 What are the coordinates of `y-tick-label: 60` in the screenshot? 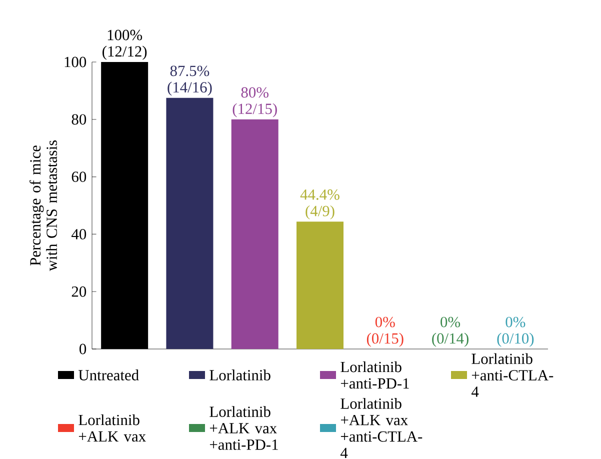 It's located at (79, 177).